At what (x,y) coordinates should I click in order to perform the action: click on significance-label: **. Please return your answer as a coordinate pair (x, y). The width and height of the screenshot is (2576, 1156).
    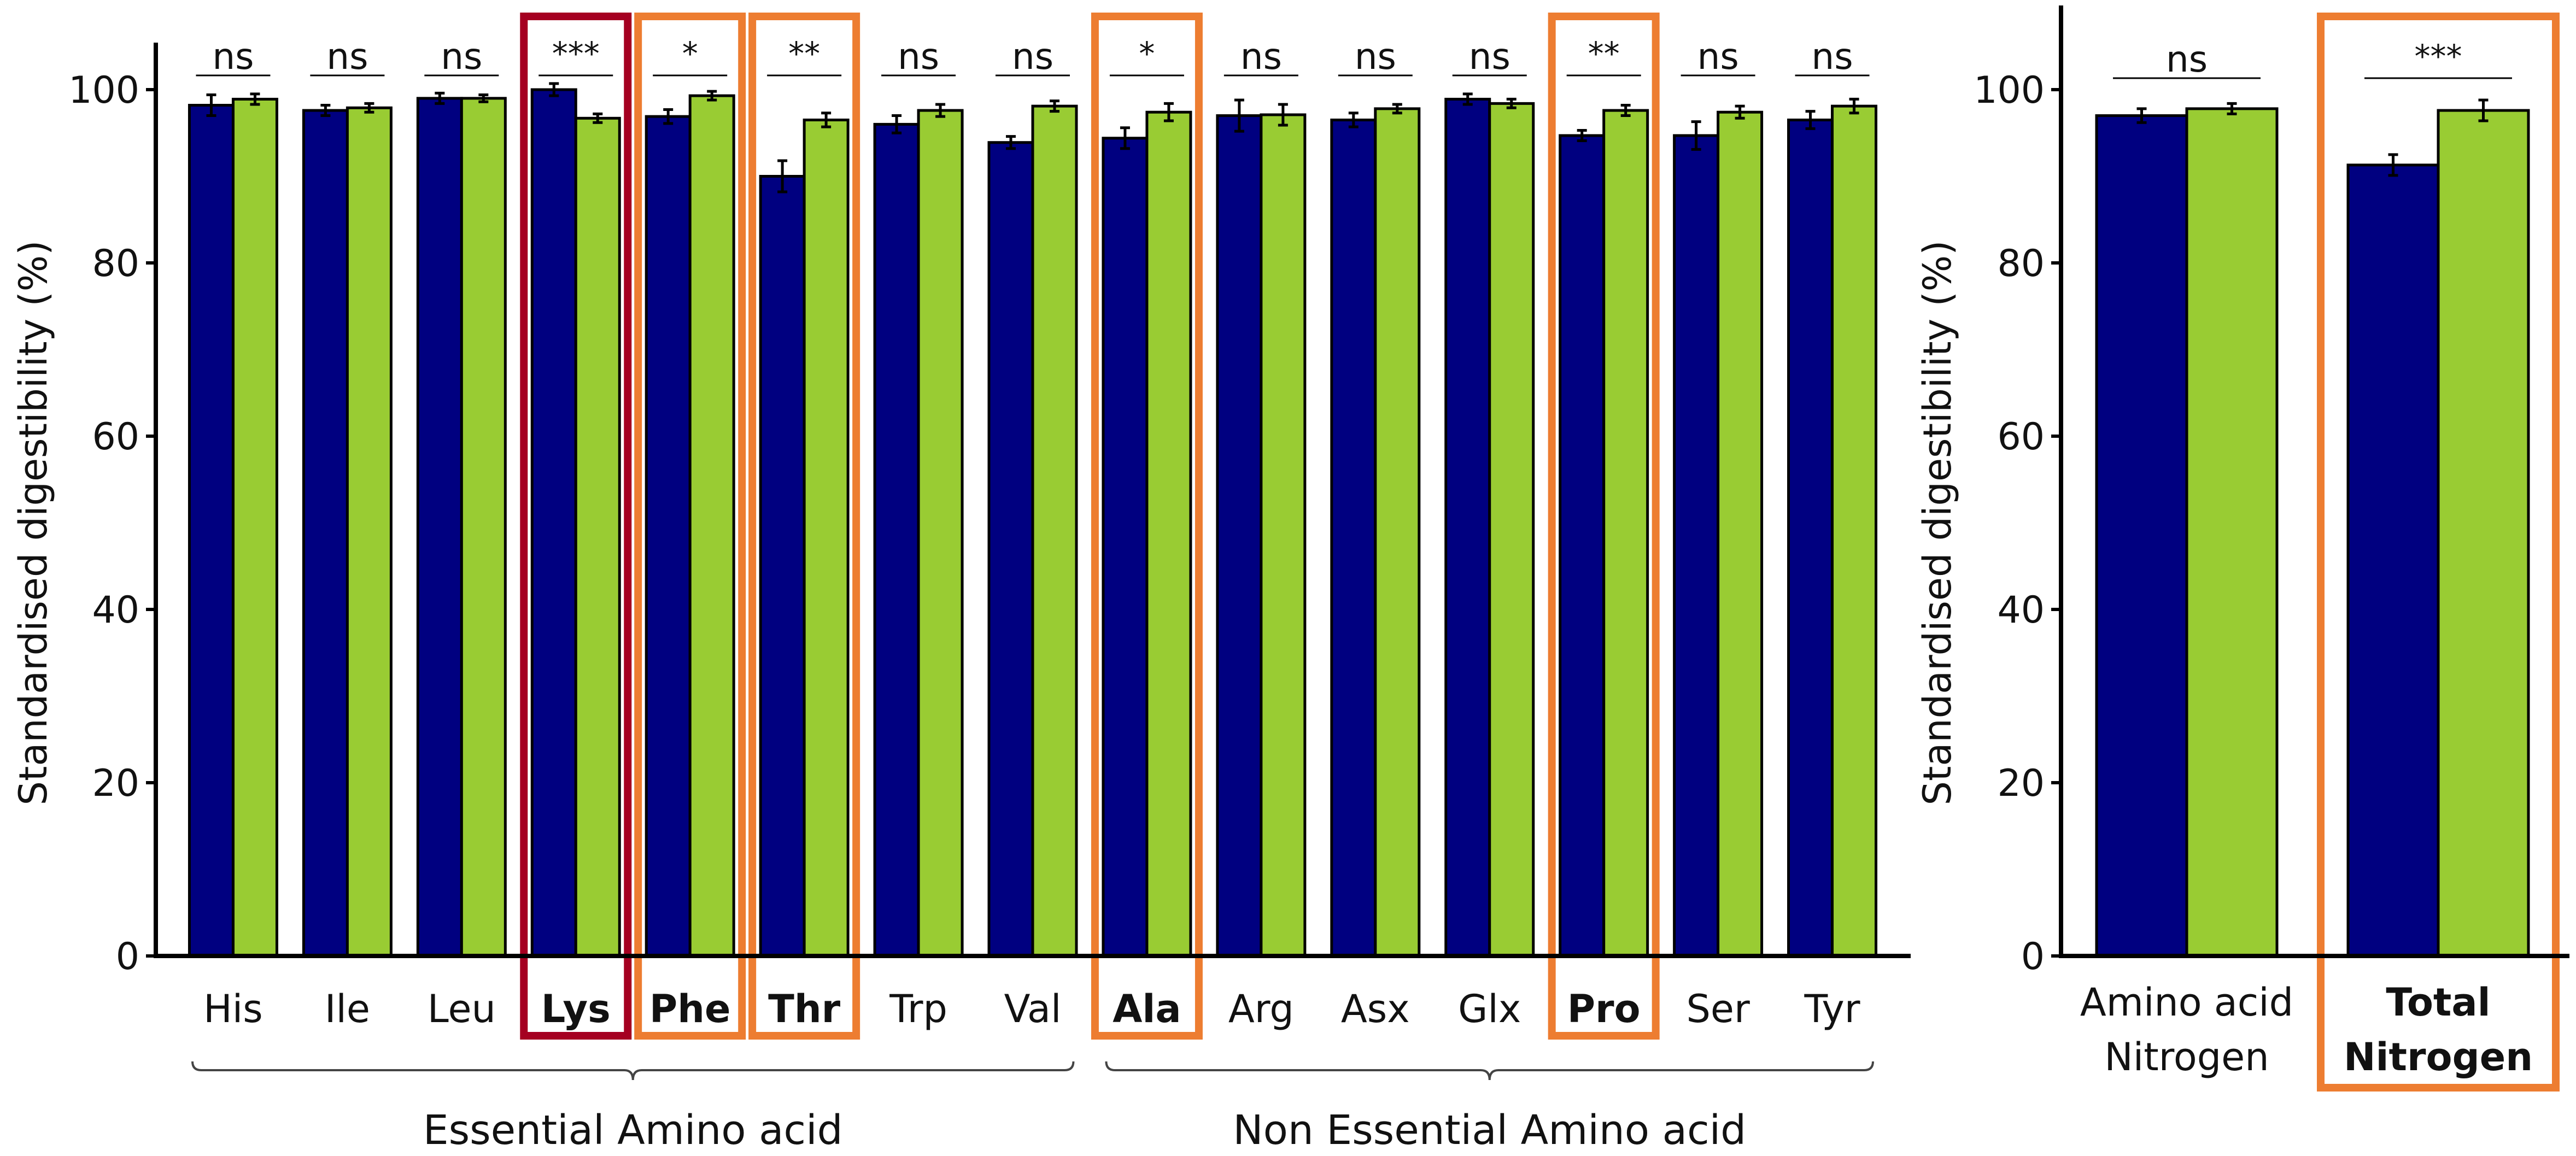
    Looking at the image, I should click on (804, 53).